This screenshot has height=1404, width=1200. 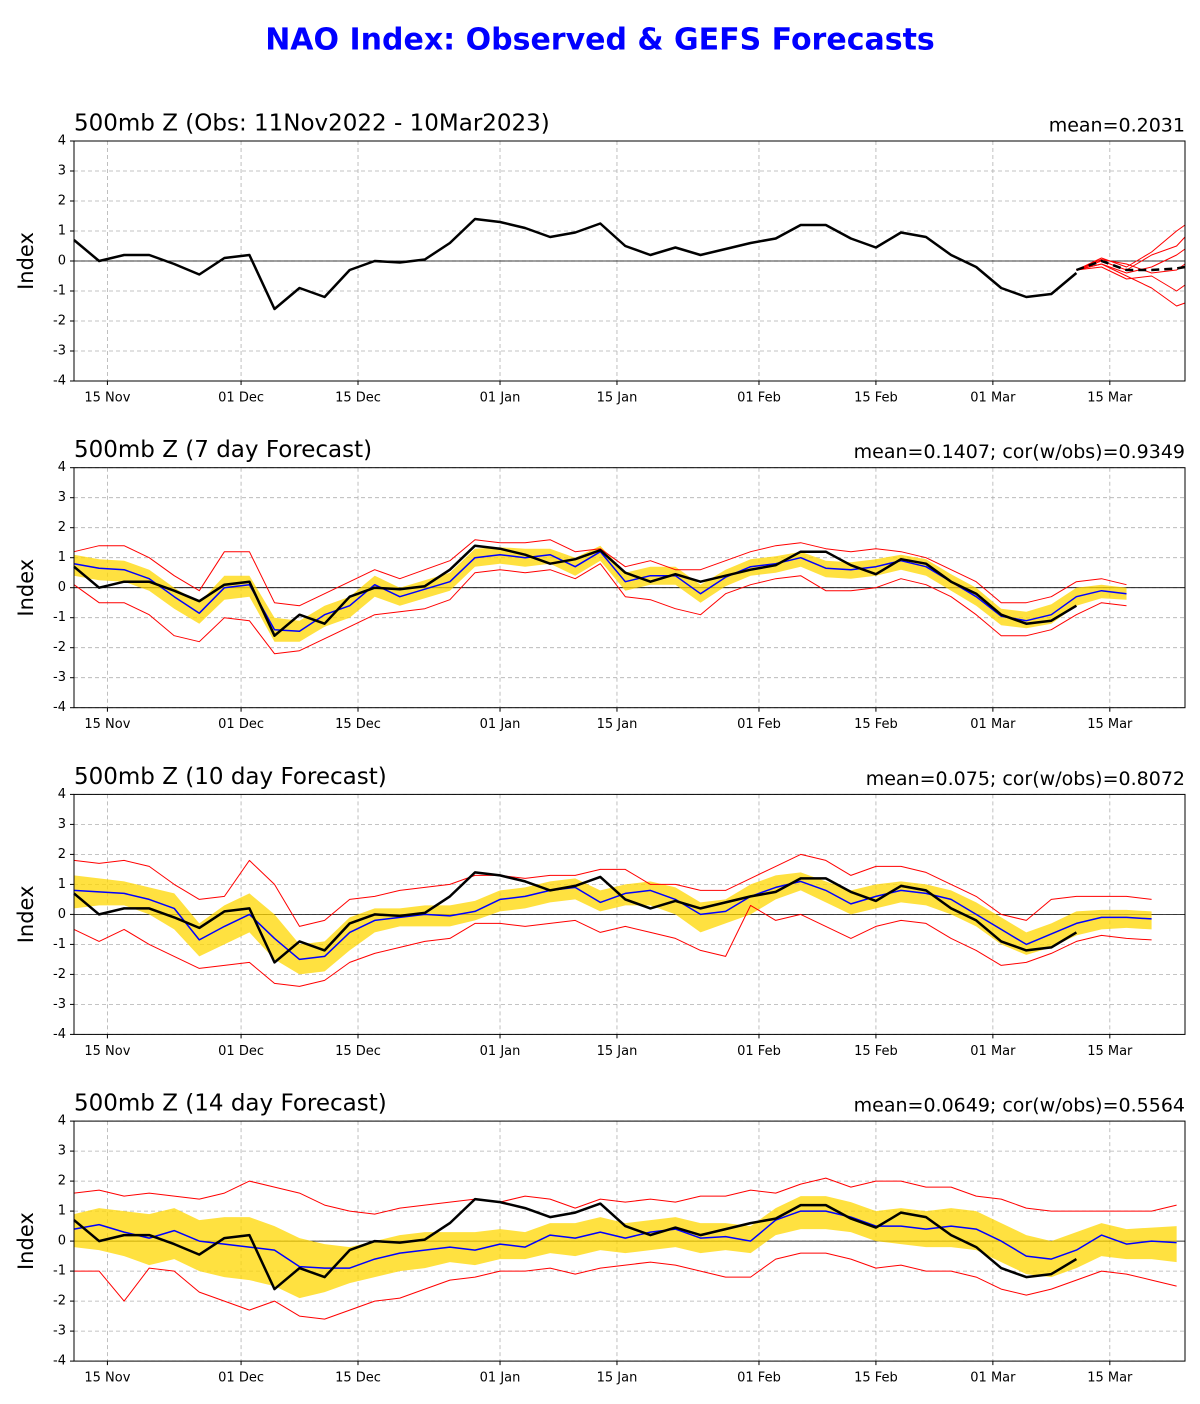 What do you see at coordinates (1117, 126) in the screenshot?
I see `panel-annotation: mean=0.2031` at bounding box center [1117, 126].